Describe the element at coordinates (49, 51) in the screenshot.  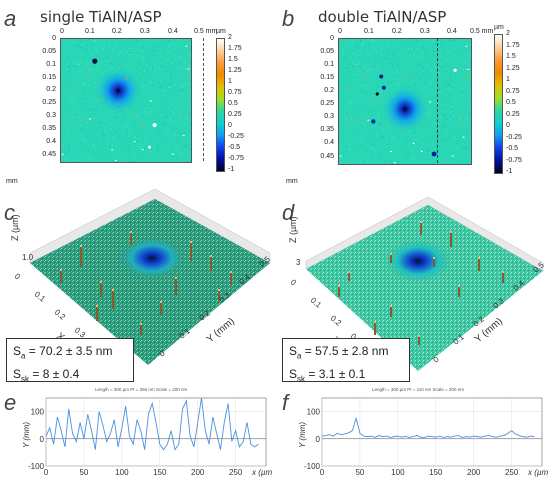
I see `map-ytick: 0.05` at that location.